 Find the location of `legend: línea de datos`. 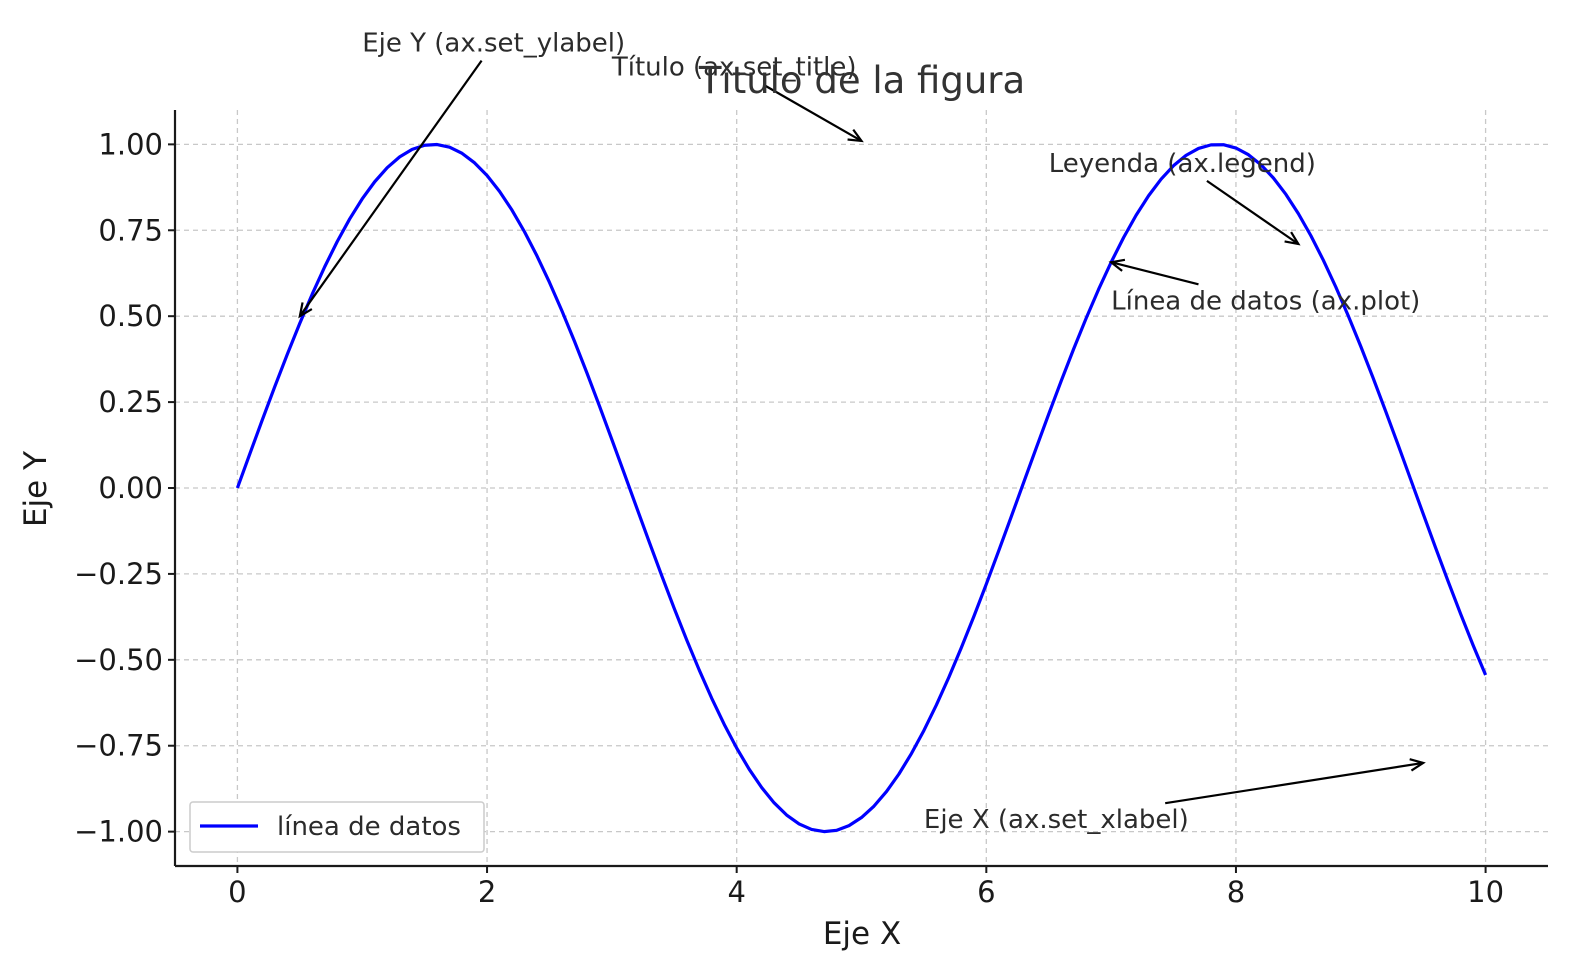

legend: línea de datos is located at coordinates (337, 827).